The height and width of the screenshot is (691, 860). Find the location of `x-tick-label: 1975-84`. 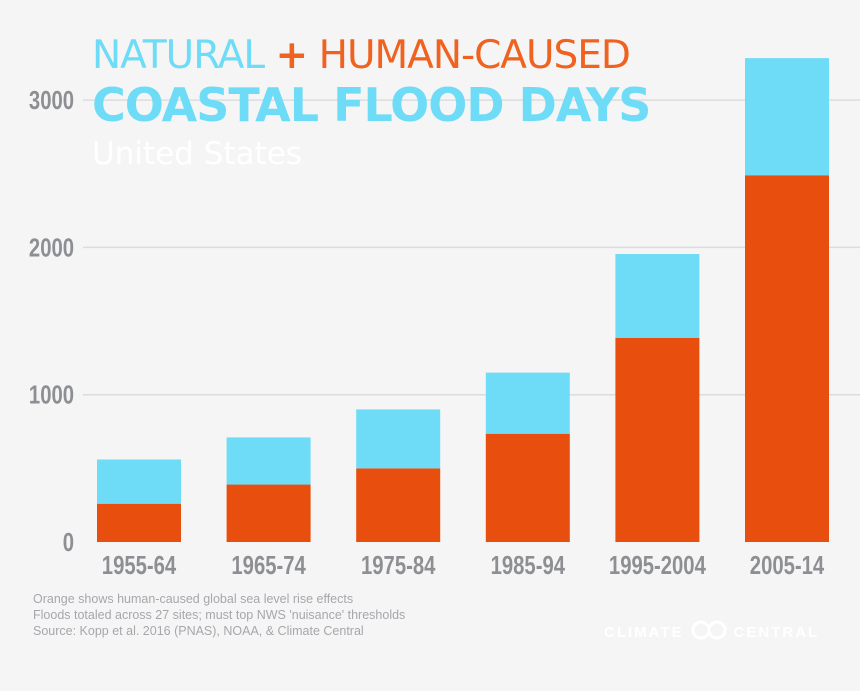

x-tick-label: 1975-84 is located at coordinates (398, 565).